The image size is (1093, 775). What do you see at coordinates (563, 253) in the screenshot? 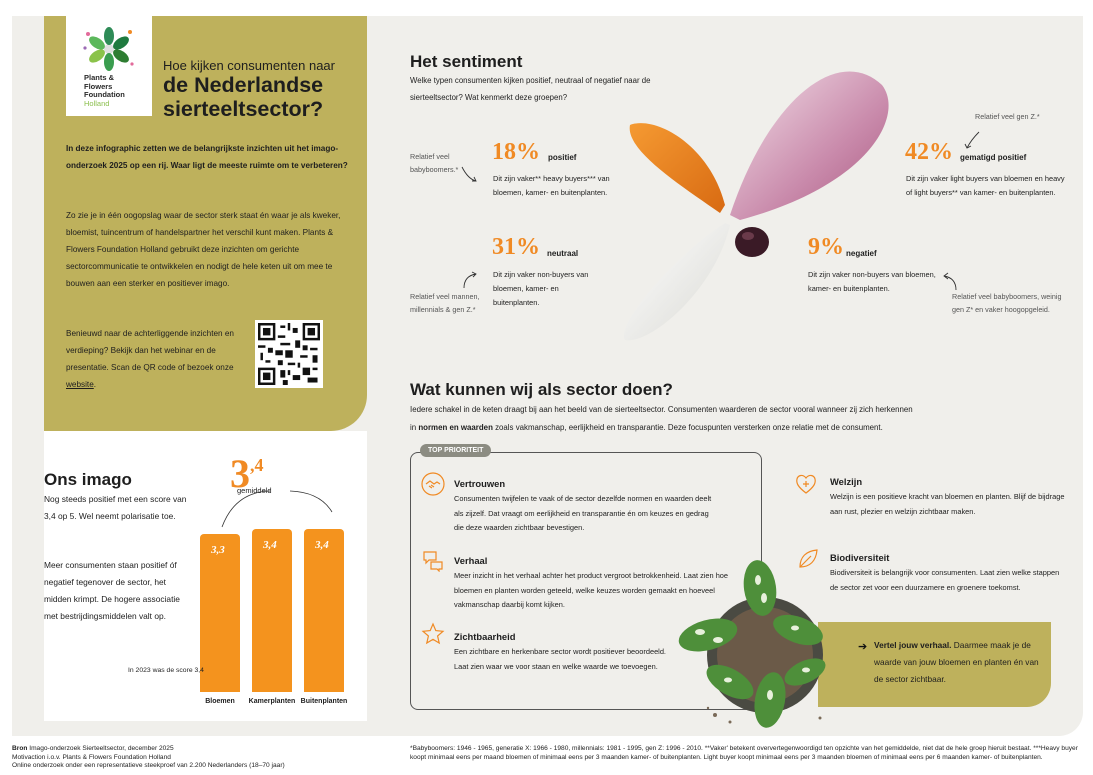
I see `label-neutraal: neutraal` at bounding box center [563, 253].